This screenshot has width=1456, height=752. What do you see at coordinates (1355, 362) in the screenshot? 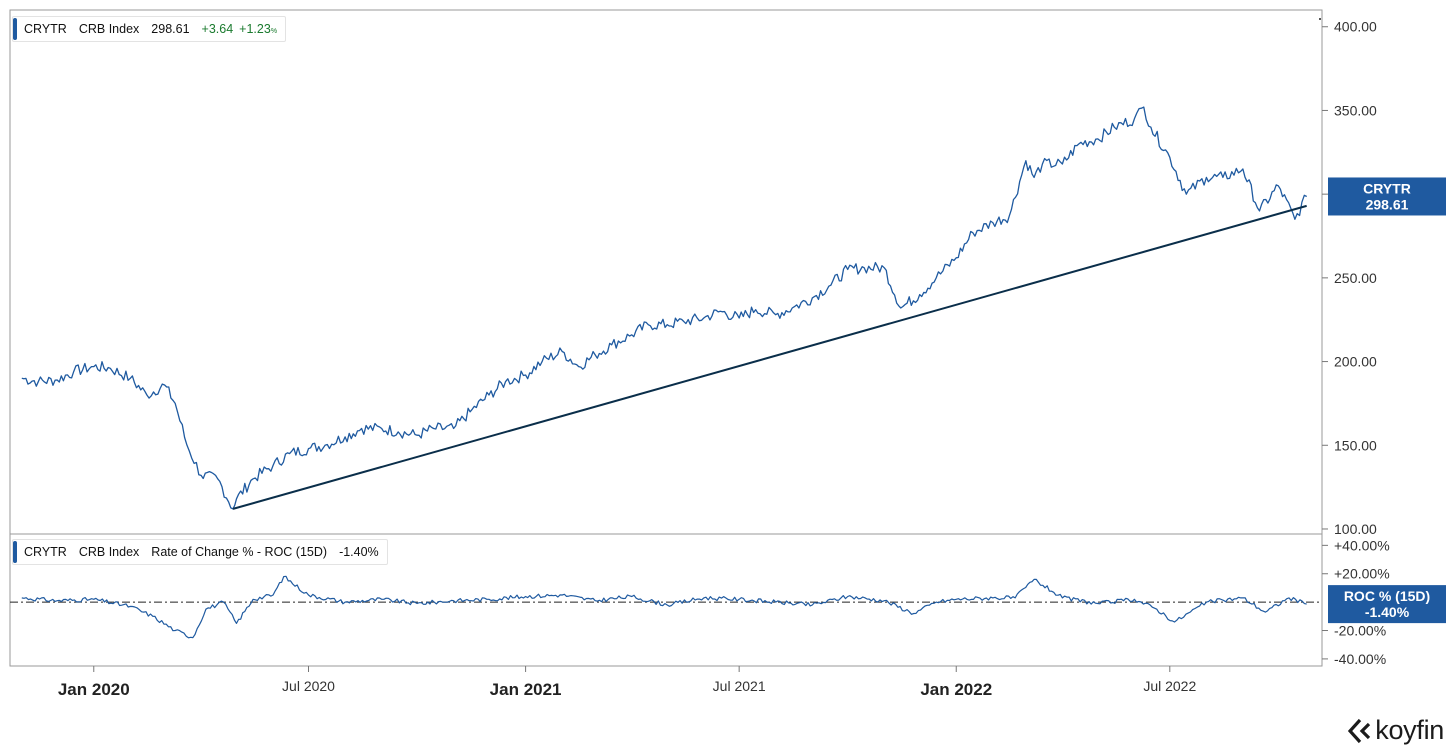
I see `price-y-tick-label: 200.00` at bounding box center [1355, 362].